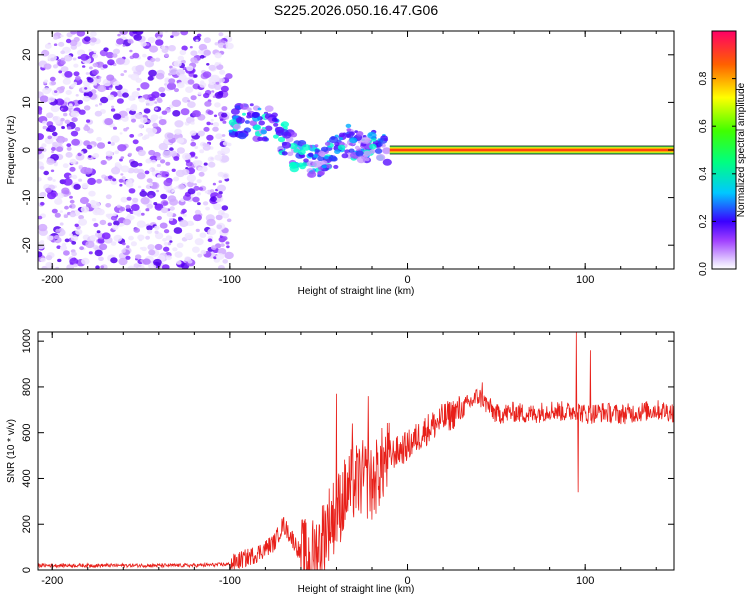  I want to click on y-tick-label: 1000, so click(27, 341).